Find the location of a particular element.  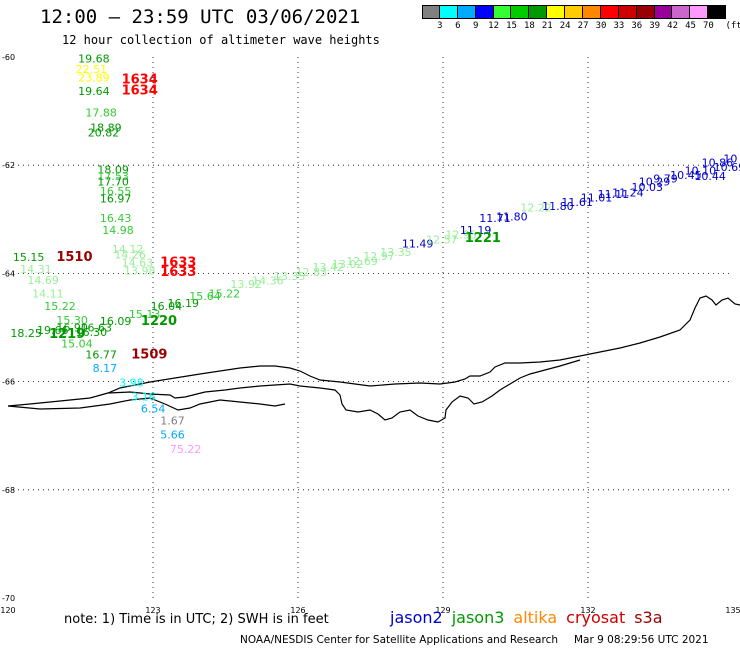

wave-height-label: 14.63 is located at coordinates (138, 263).